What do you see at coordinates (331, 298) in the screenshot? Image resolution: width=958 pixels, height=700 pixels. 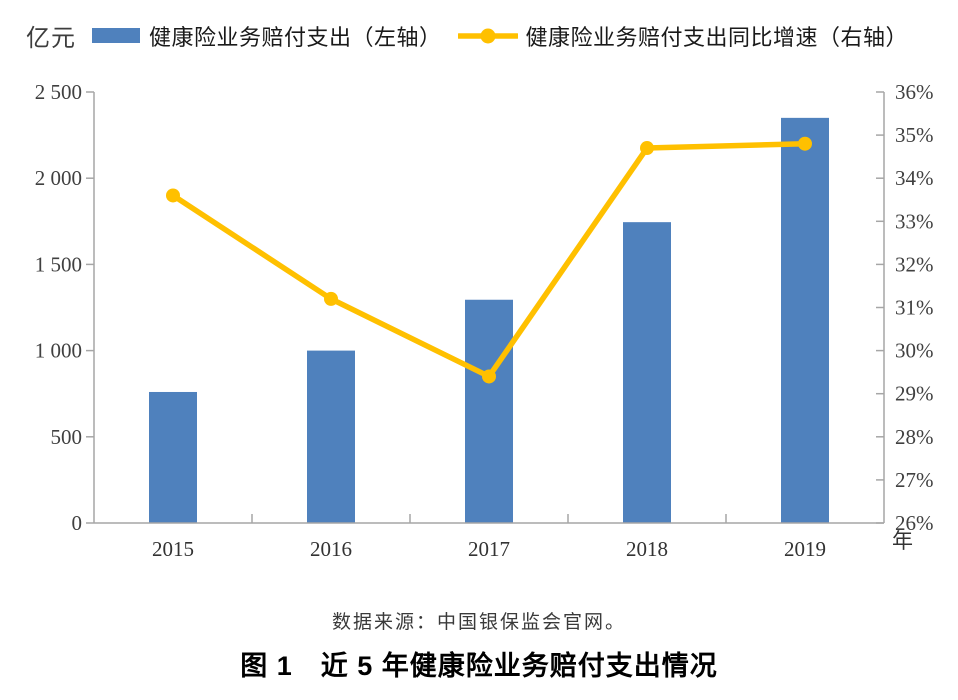 I see `line-point-2016` at bounding box center [331, 298].